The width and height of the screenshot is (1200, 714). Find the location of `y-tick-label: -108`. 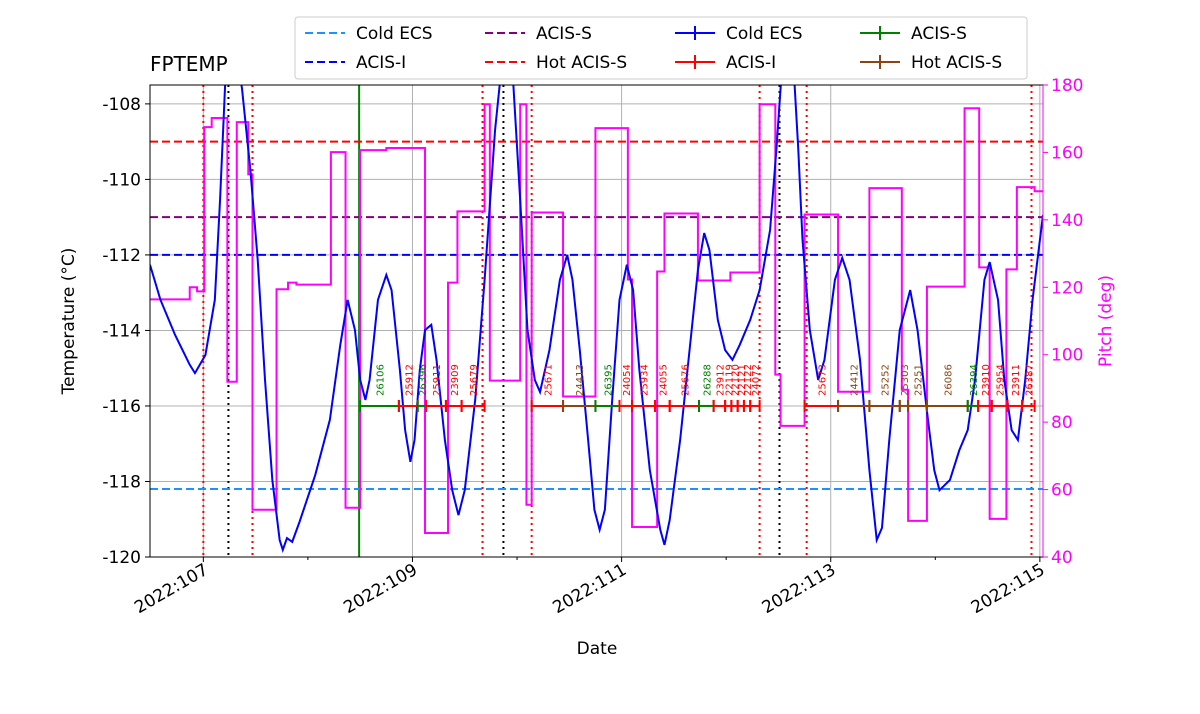

y-tick-label: -108 is located at coordinates (121, 105).